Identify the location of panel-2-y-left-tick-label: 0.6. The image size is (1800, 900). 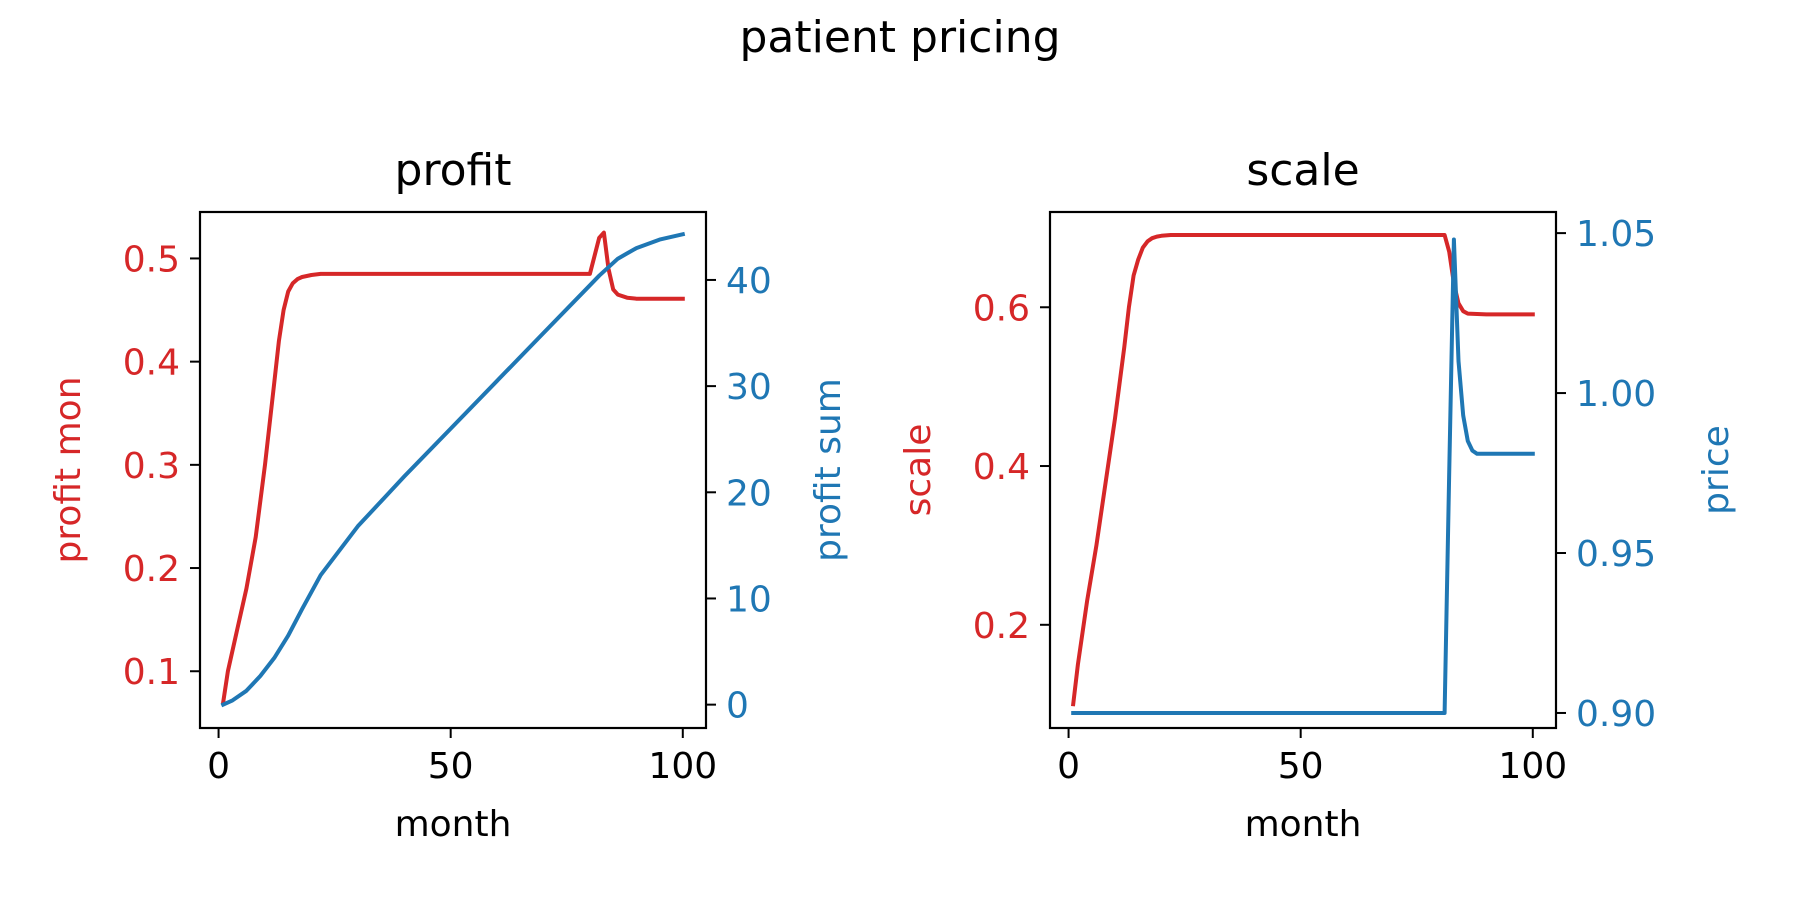
(1001, 308).